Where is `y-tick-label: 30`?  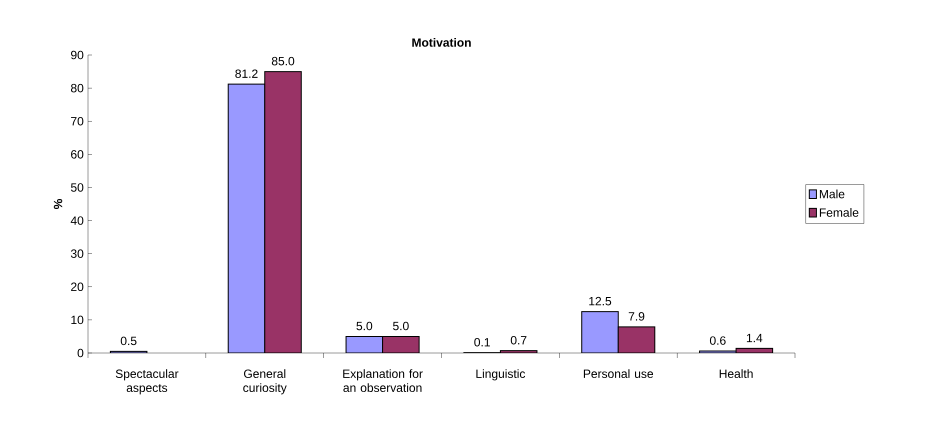 y-tick-label: 30 is located at coordinates (77, 253).